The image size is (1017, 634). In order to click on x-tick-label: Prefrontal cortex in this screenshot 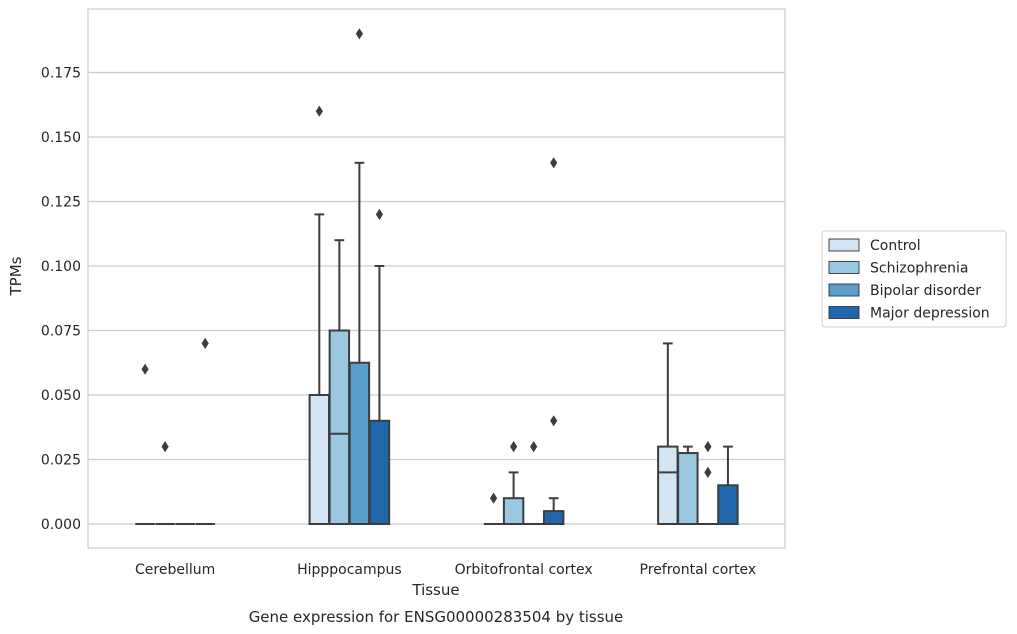, I will do `click(698, 570)`.